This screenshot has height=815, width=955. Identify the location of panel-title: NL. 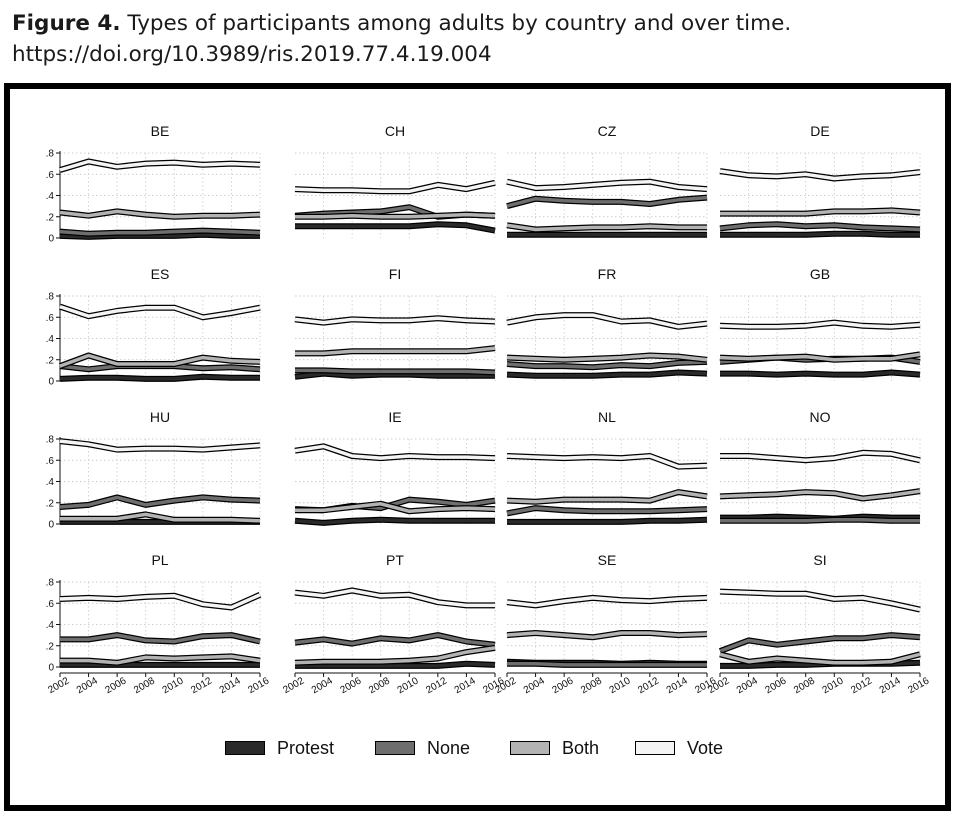
(607, 417).